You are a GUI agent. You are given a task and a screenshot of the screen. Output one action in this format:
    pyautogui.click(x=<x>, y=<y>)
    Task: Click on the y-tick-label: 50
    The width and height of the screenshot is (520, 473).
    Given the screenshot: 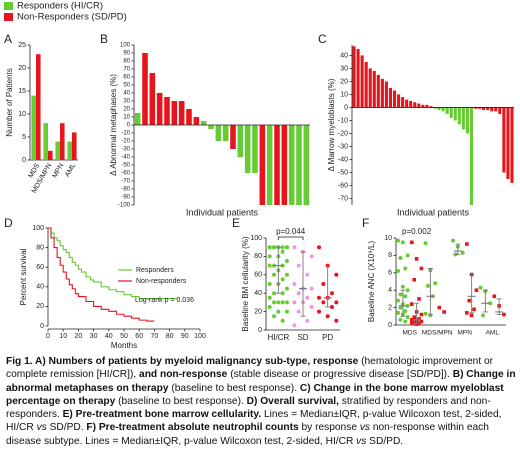 What is the action you would take?
    pyautogui.click(x=126, y=86)
    